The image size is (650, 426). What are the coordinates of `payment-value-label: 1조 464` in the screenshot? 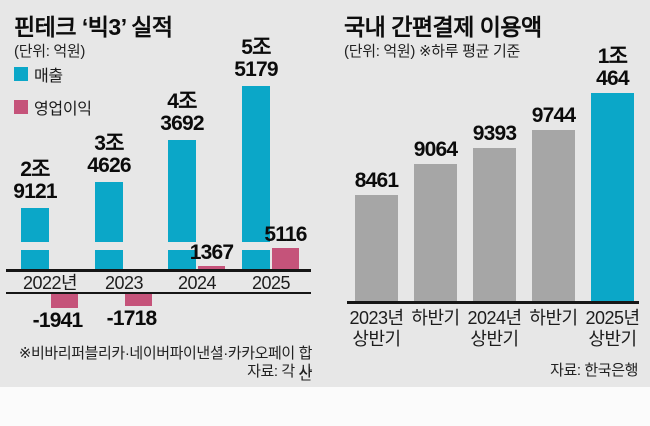 It's located at (612, 67).